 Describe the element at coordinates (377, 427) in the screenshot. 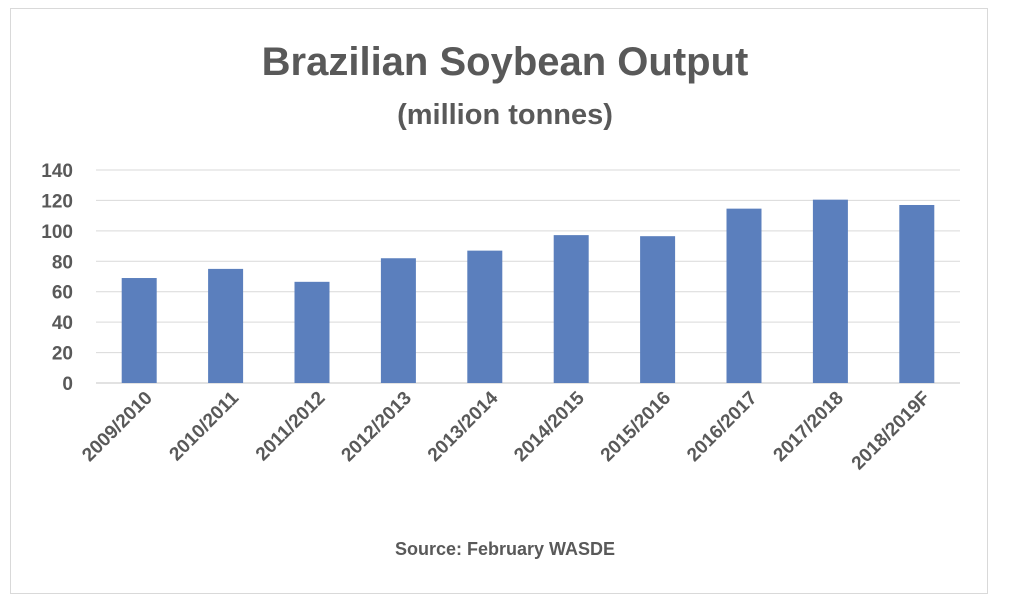

I see `x-tick-label: 2012/2013` at that location.